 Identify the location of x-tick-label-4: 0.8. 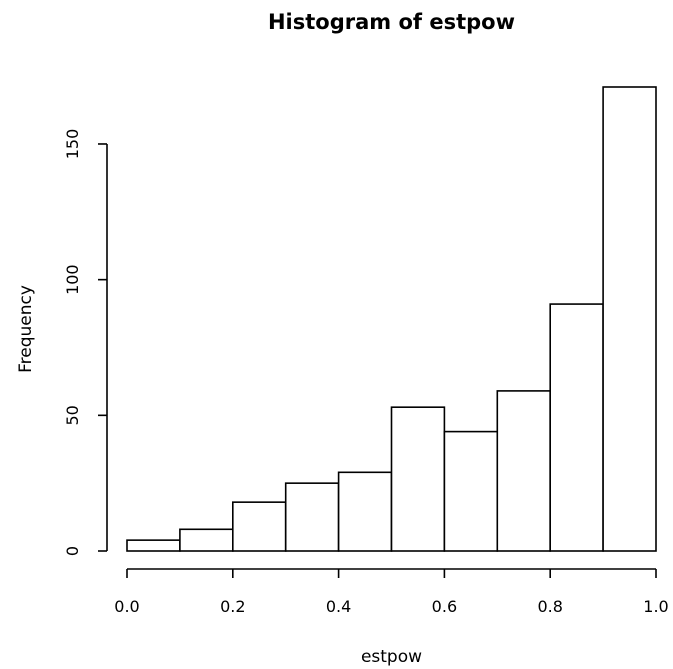
(549, 606).